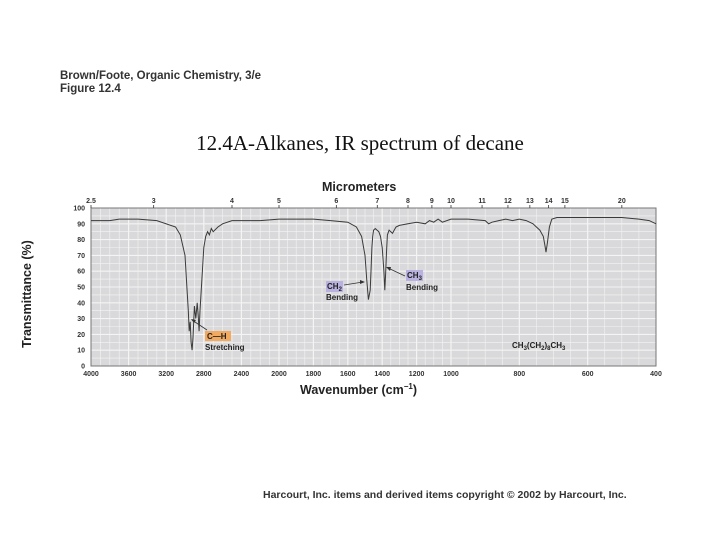 Image resolution: width=720 pixels, height=540 pixels. Describe the element at coordinates (417, 374) in the screenshot. I see `x-tick-label: 1200` at that location.